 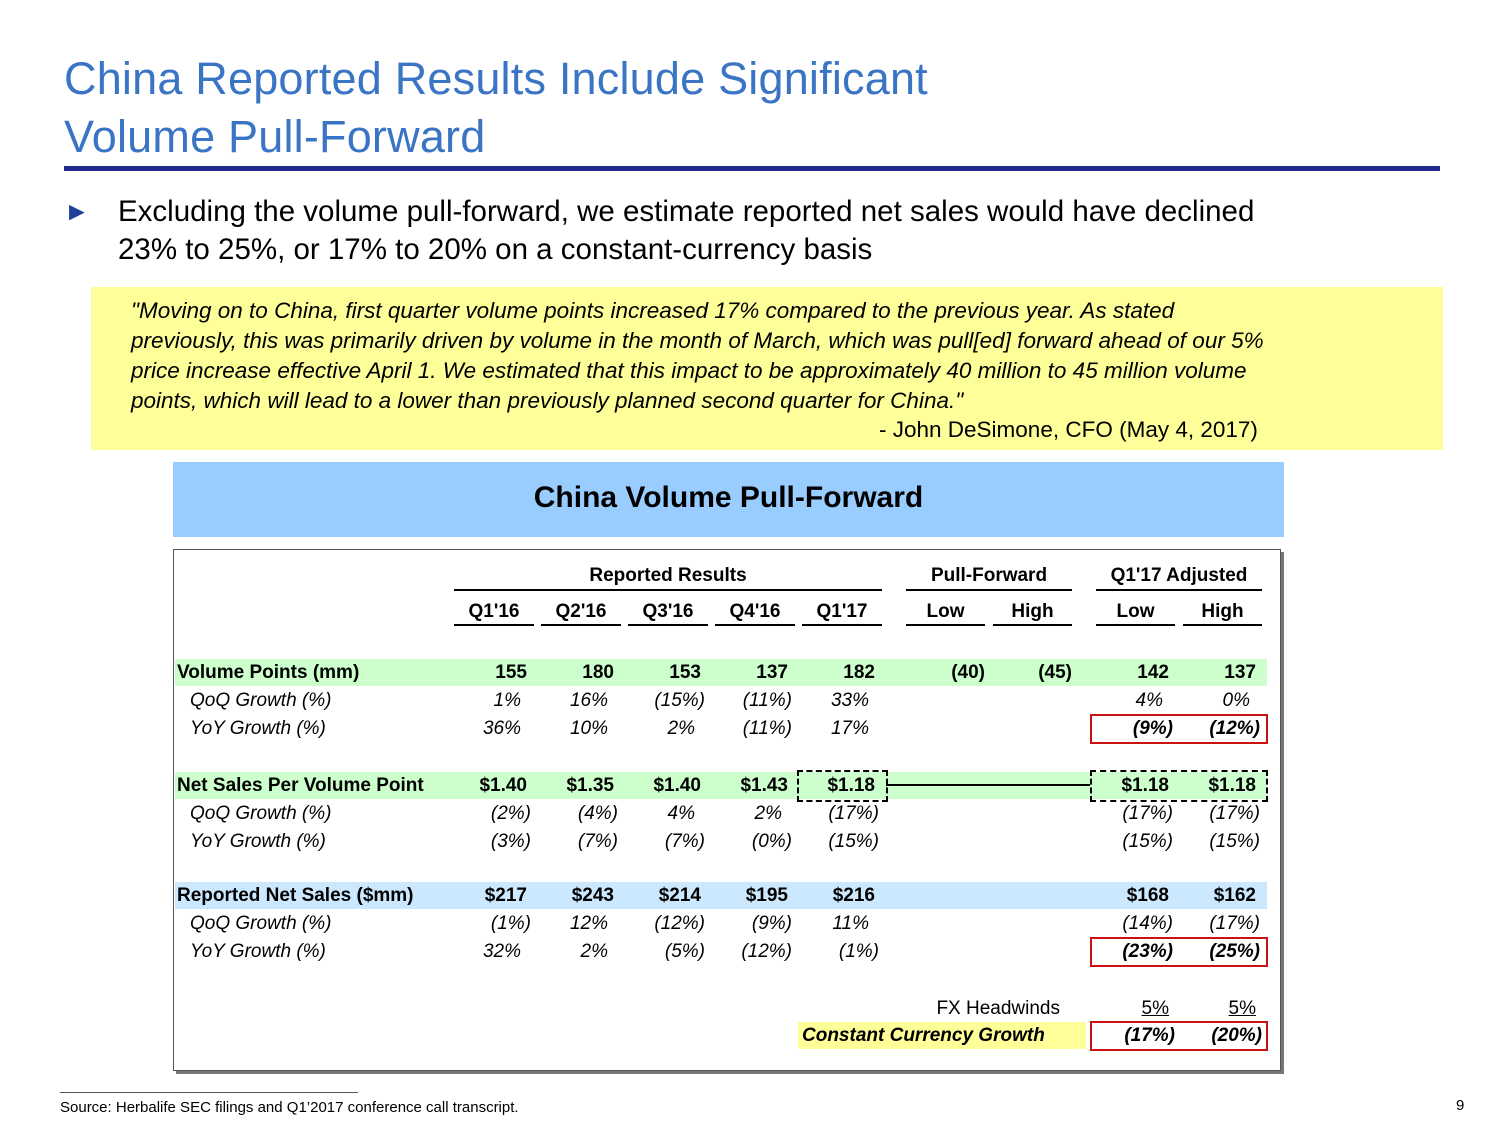 What do you see at coordinates (679, 895) in the screenshot?
I see `table-cell: $214` at bounding box center [679, 895].